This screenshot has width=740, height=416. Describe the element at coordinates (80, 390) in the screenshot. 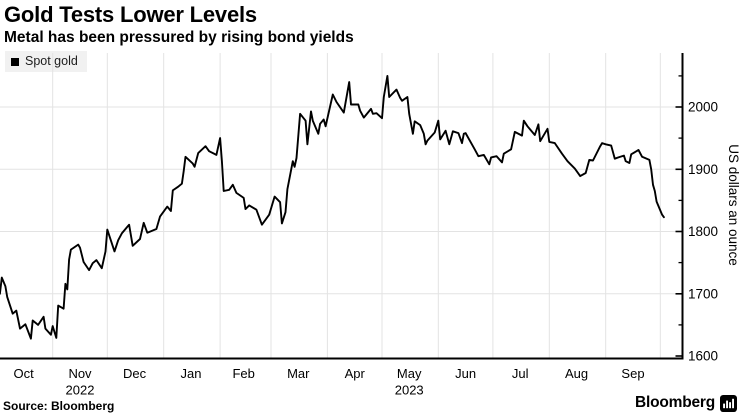

I see `x-year-label: 2022` at that location.